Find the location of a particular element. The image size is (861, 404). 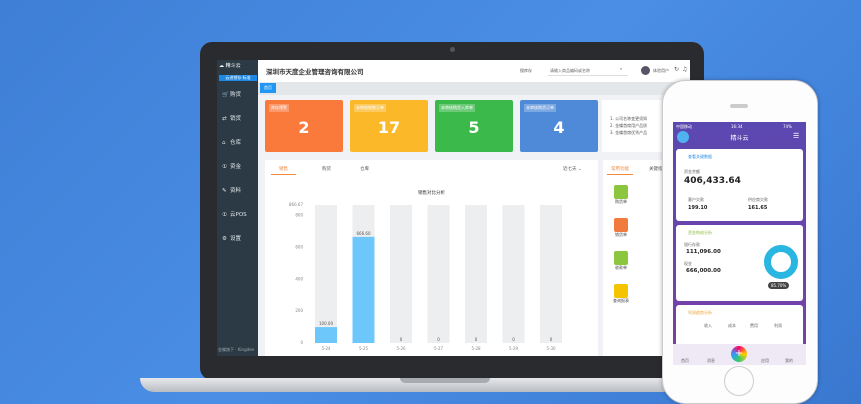

stat-card: 未审核购货订单 4 is located at coordinates (559, 126).